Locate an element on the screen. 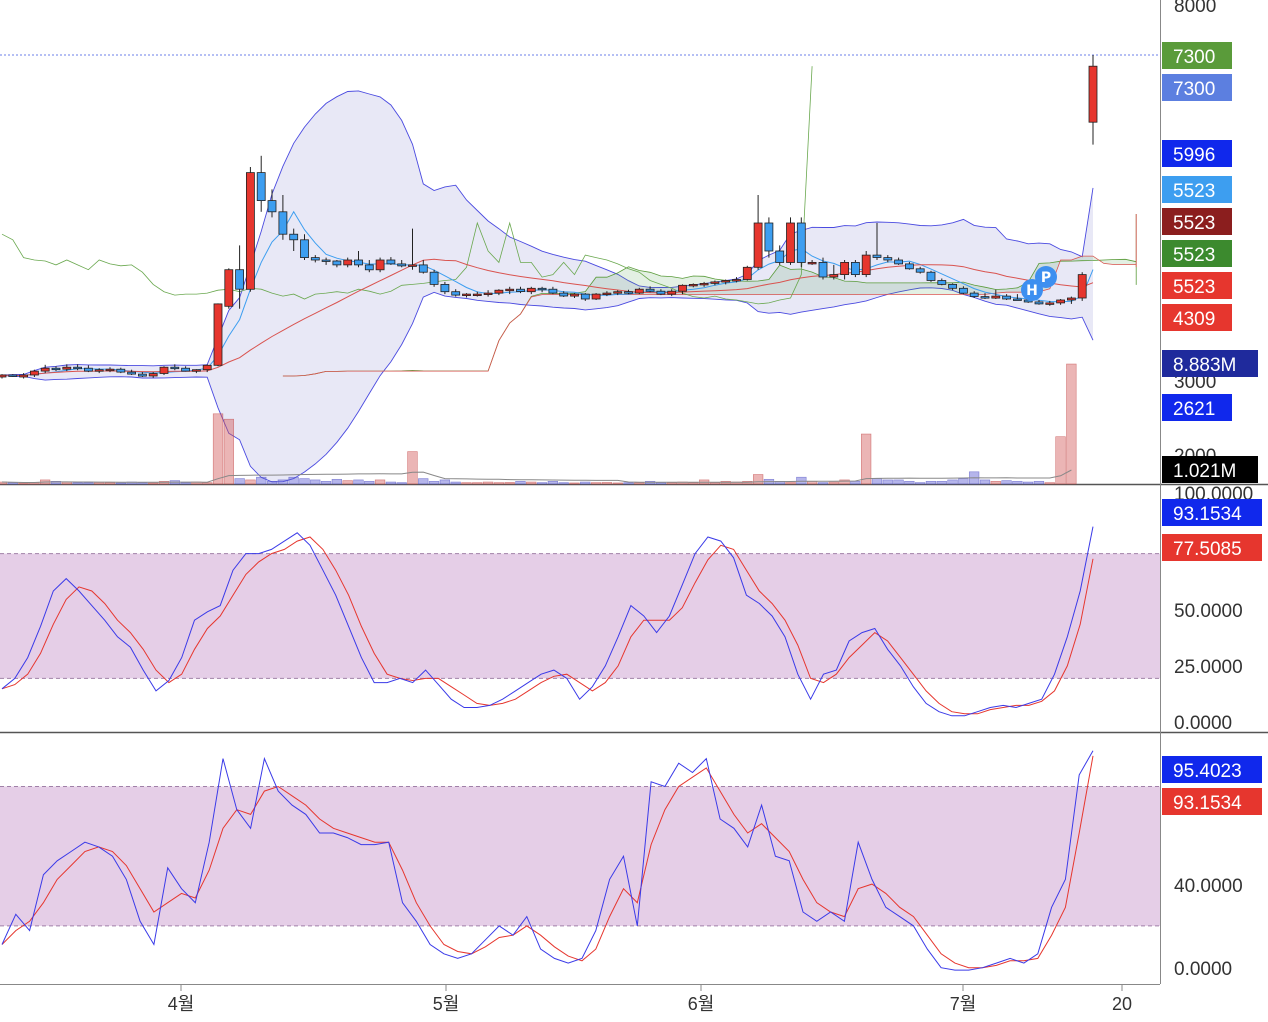 This screenshot has height=1022, width=1268. svg-text: 77.5085 is located at coordinates (1207, 549).